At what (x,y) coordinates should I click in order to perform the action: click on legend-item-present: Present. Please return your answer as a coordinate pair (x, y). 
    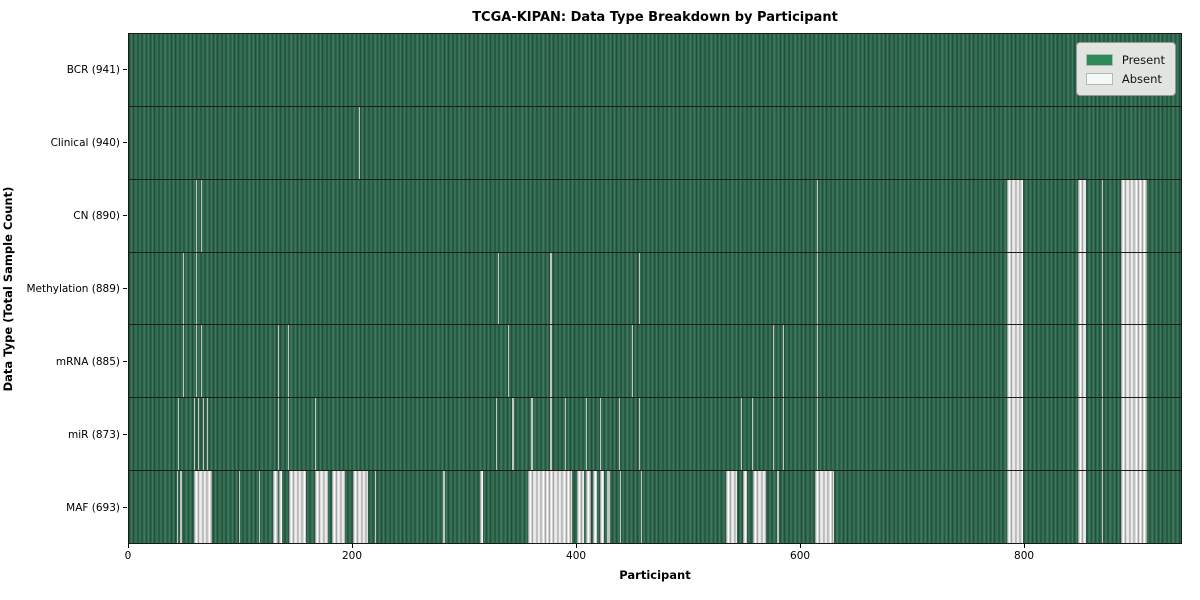
    Looking at the image, I should click on (1125, 59).